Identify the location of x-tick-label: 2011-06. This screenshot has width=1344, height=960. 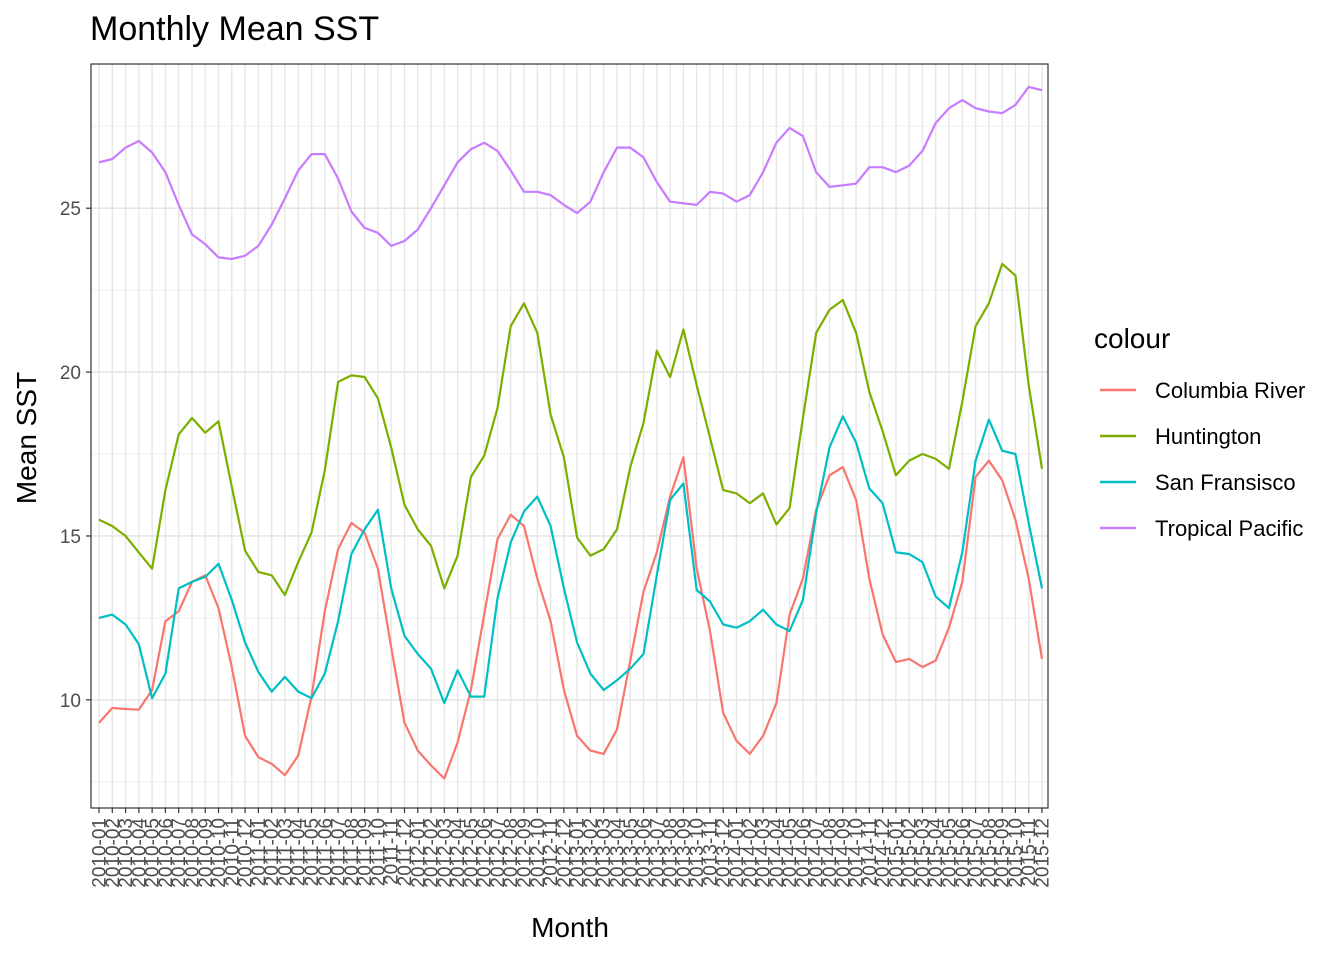
(325, 852).